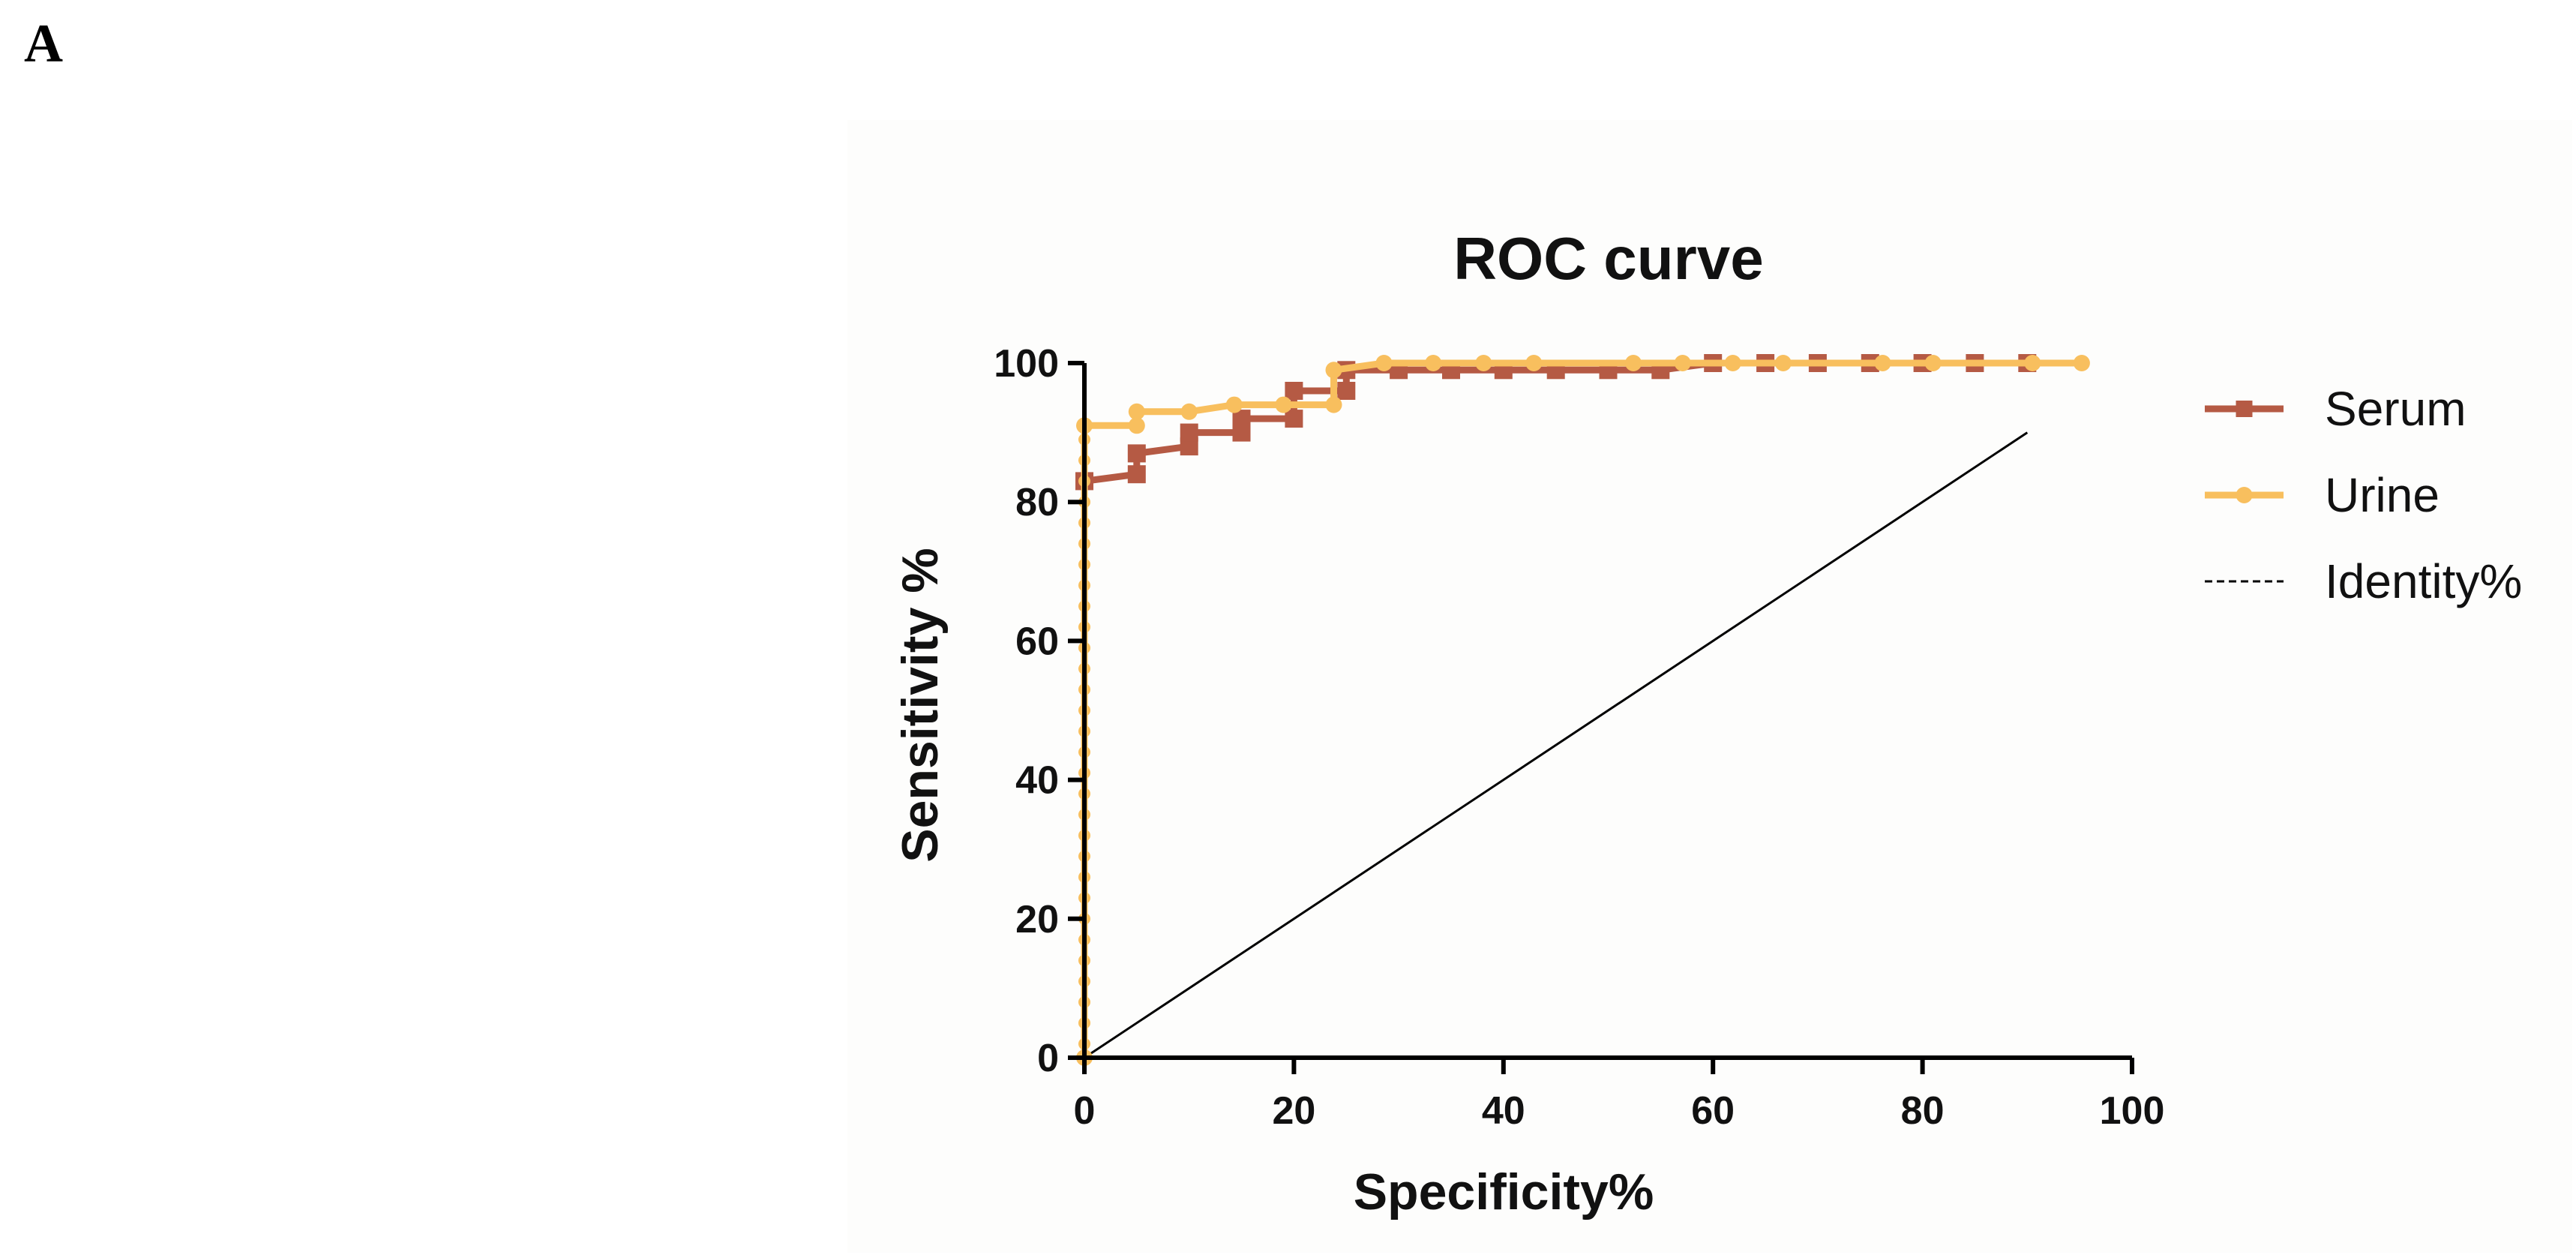  What do you see at coordinates (1037, 641) in the screenshot?
I see `y-tick-label: 60` at bounding box center [1037, 641].